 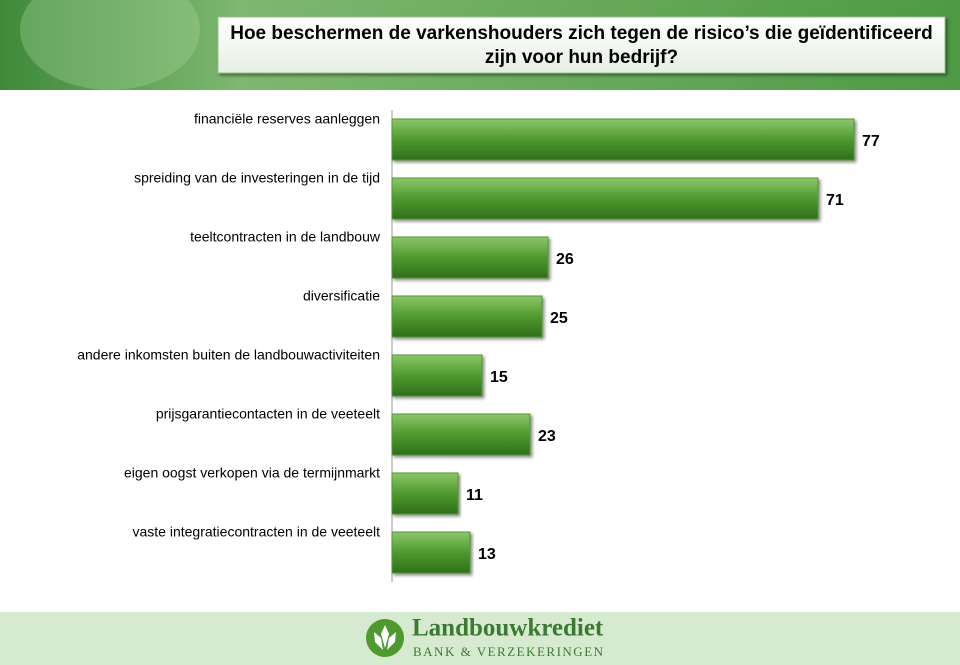 What do you see at coordinates (835, 200) in the screenshot?
I see `value-label: 71` at bounding box center [835, 200].